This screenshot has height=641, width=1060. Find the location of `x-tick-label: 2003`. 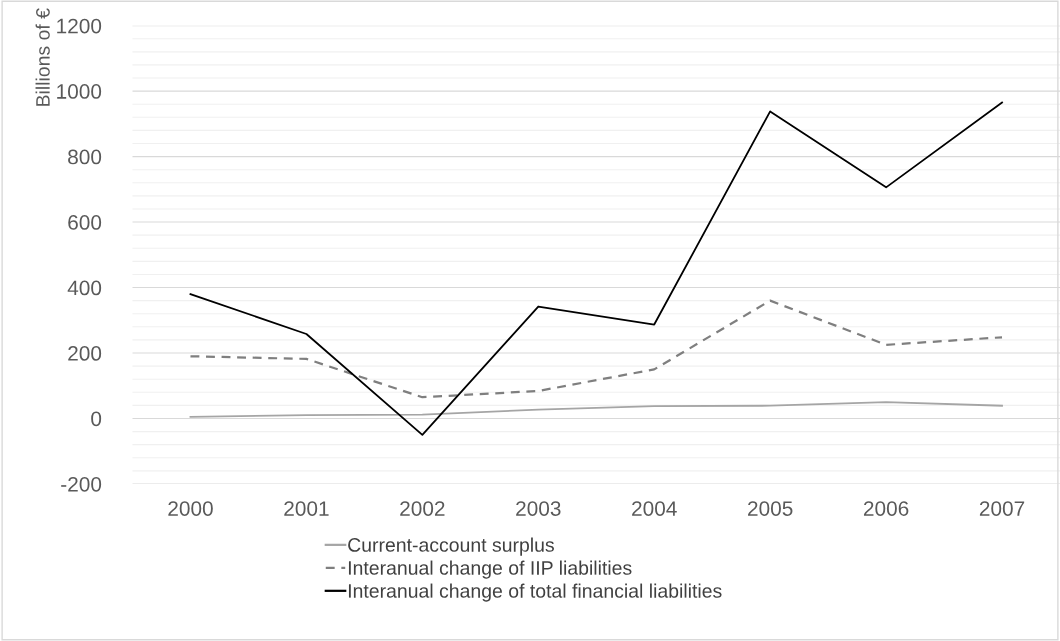

x-tick-label: 2003 is located at coordinates (538, 508).